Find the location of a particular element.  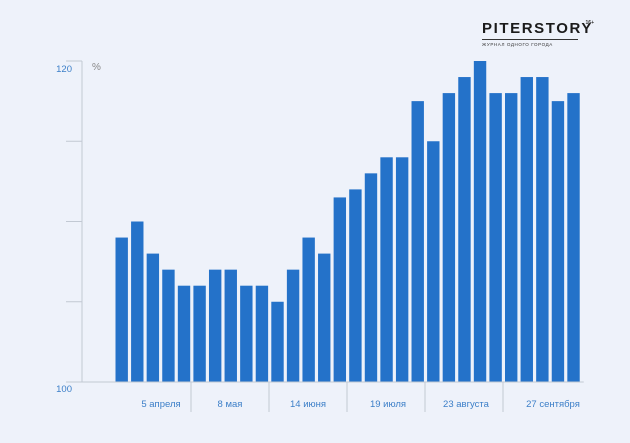

x-tick-label: 23 августа is located at coordinates (466, 404).